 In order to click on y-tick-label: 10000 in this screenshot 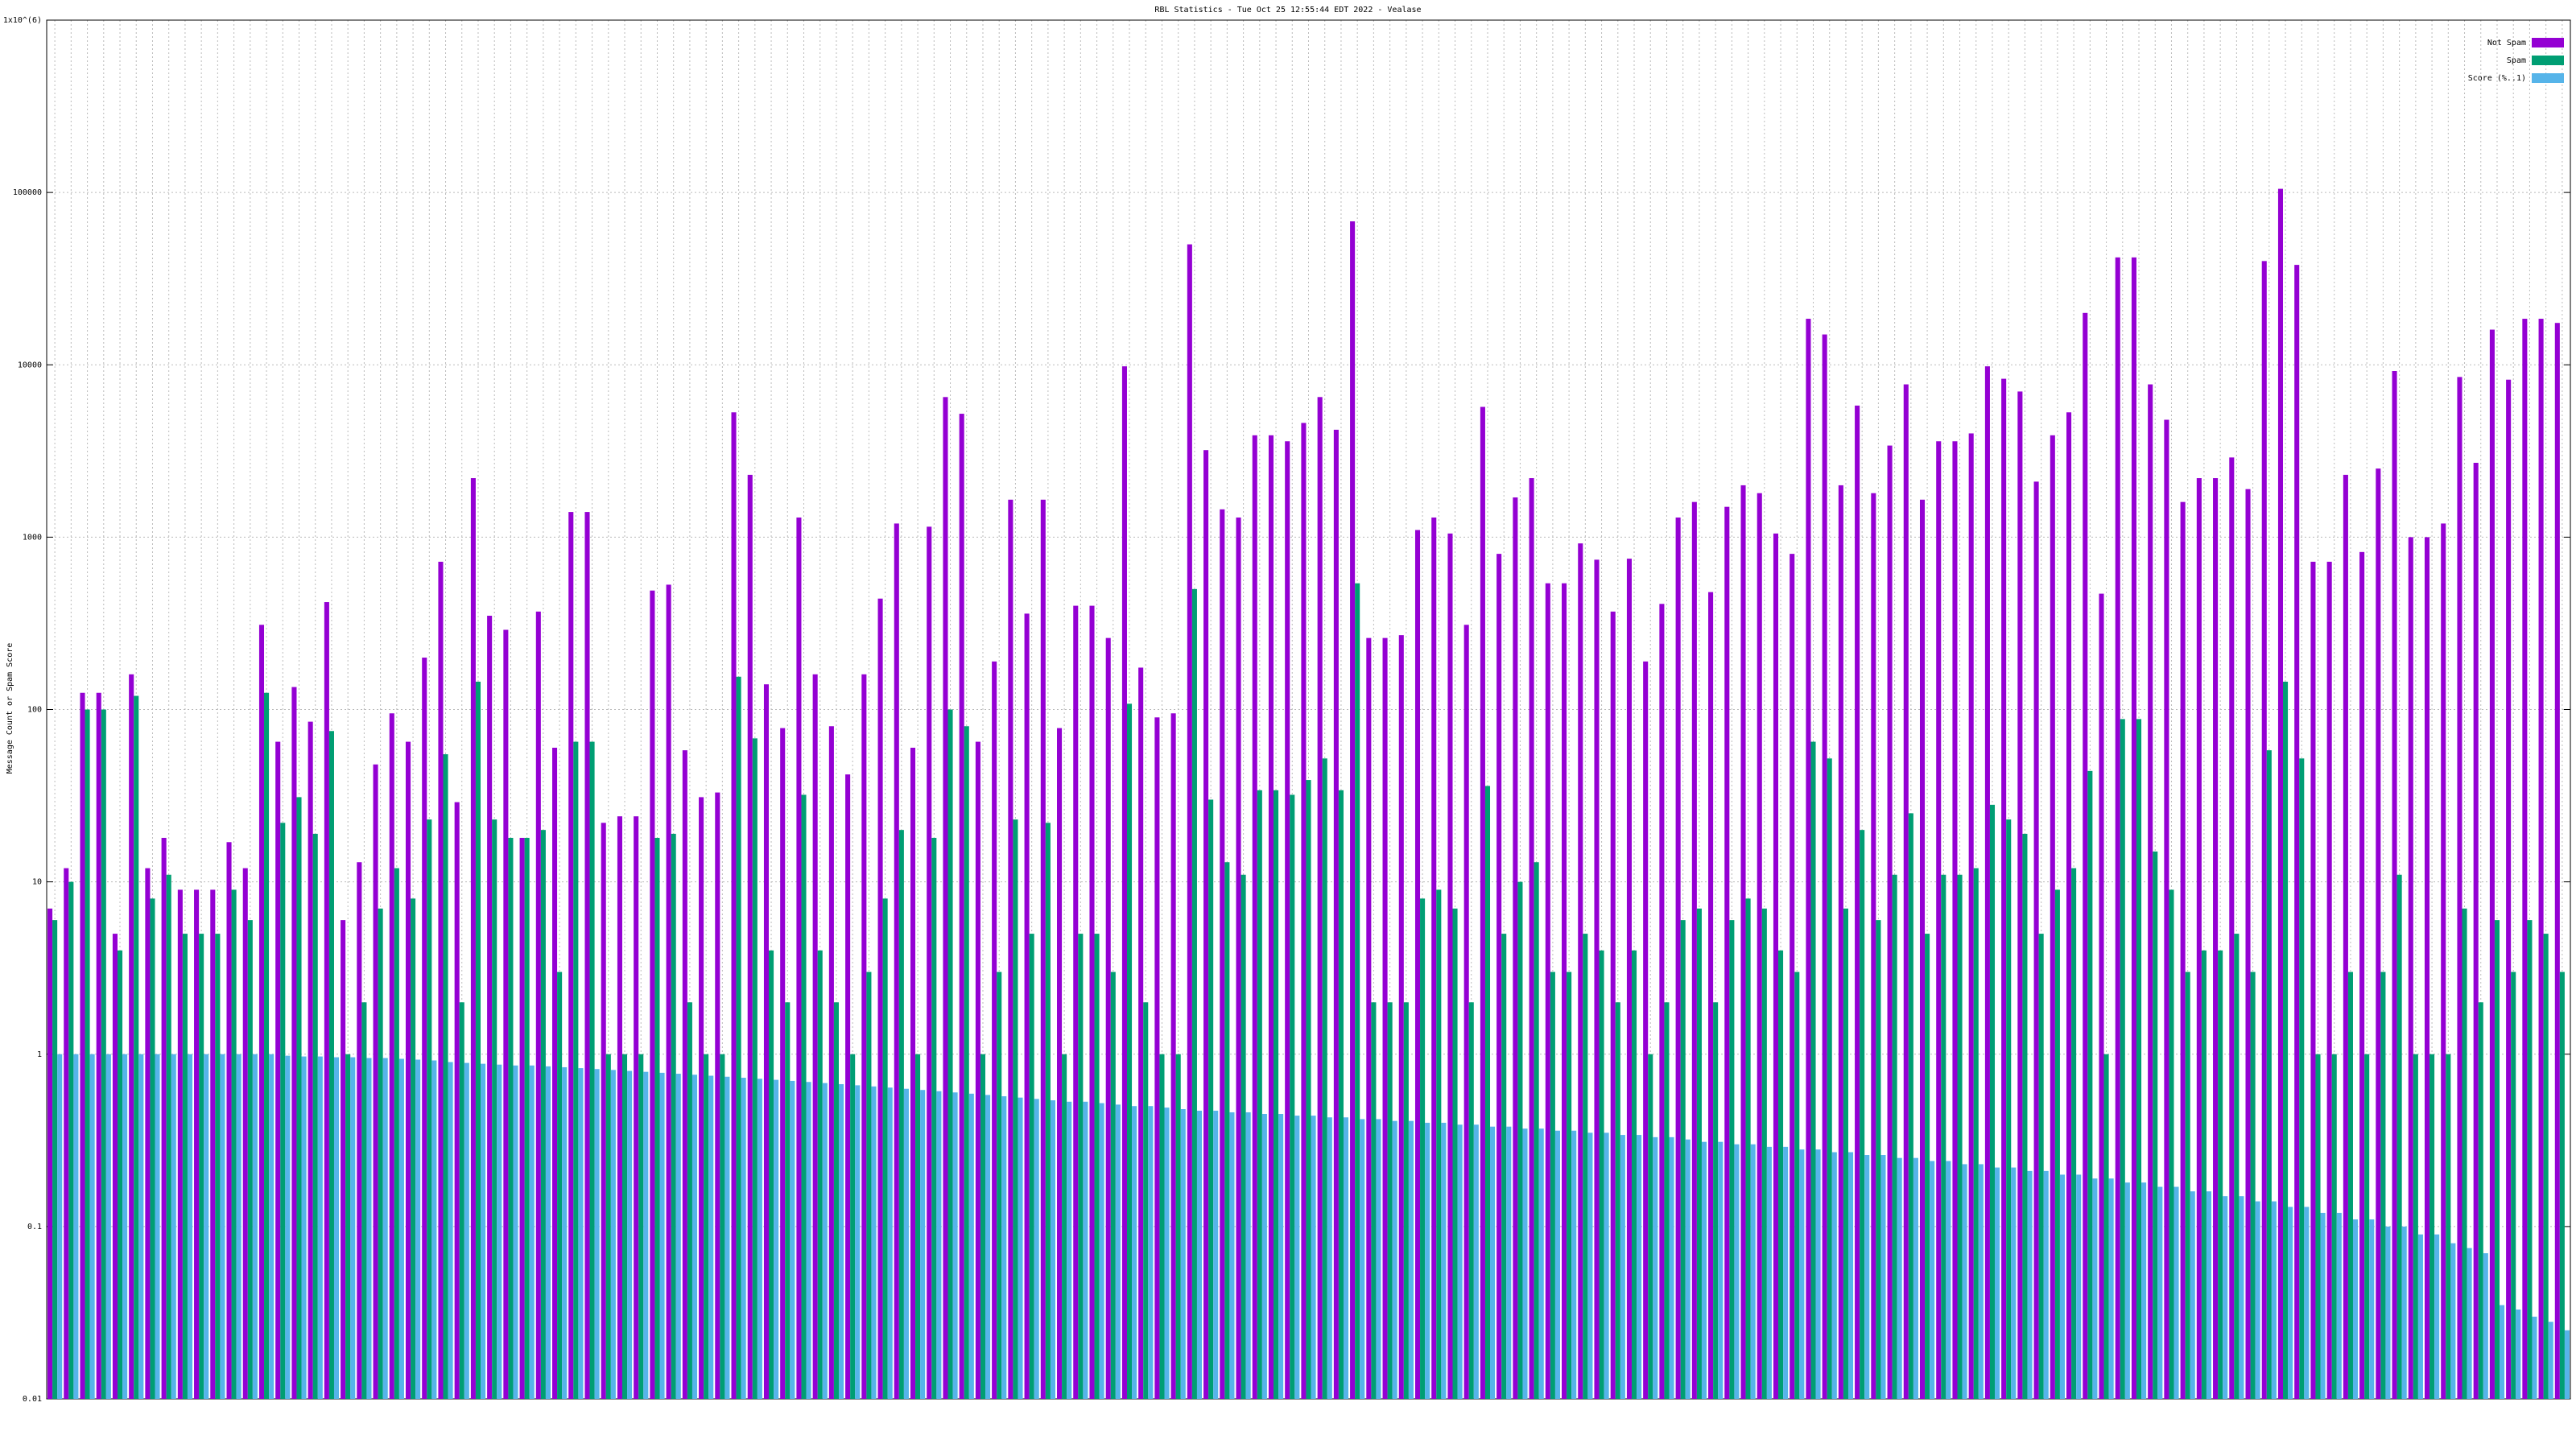, I will do `click(30, 365)`.